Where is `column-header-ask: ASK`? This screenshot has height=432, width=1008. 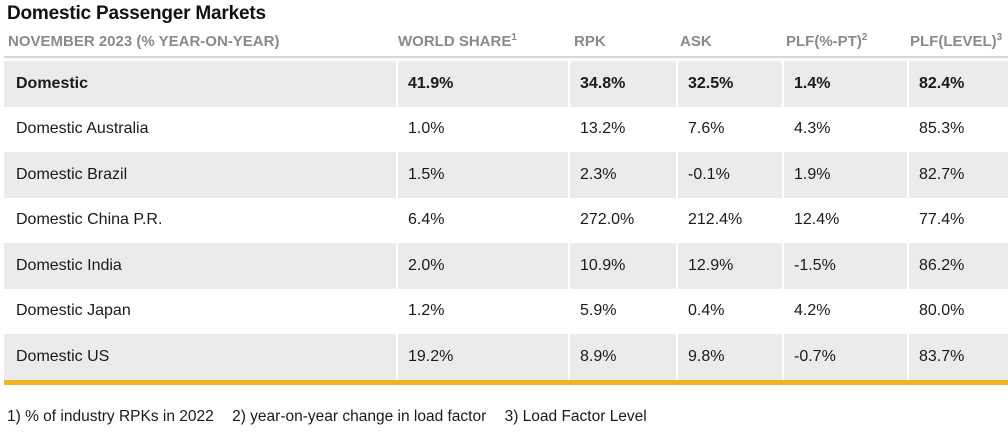
column-header-ask: ASK is located at coordinates (696, 42).